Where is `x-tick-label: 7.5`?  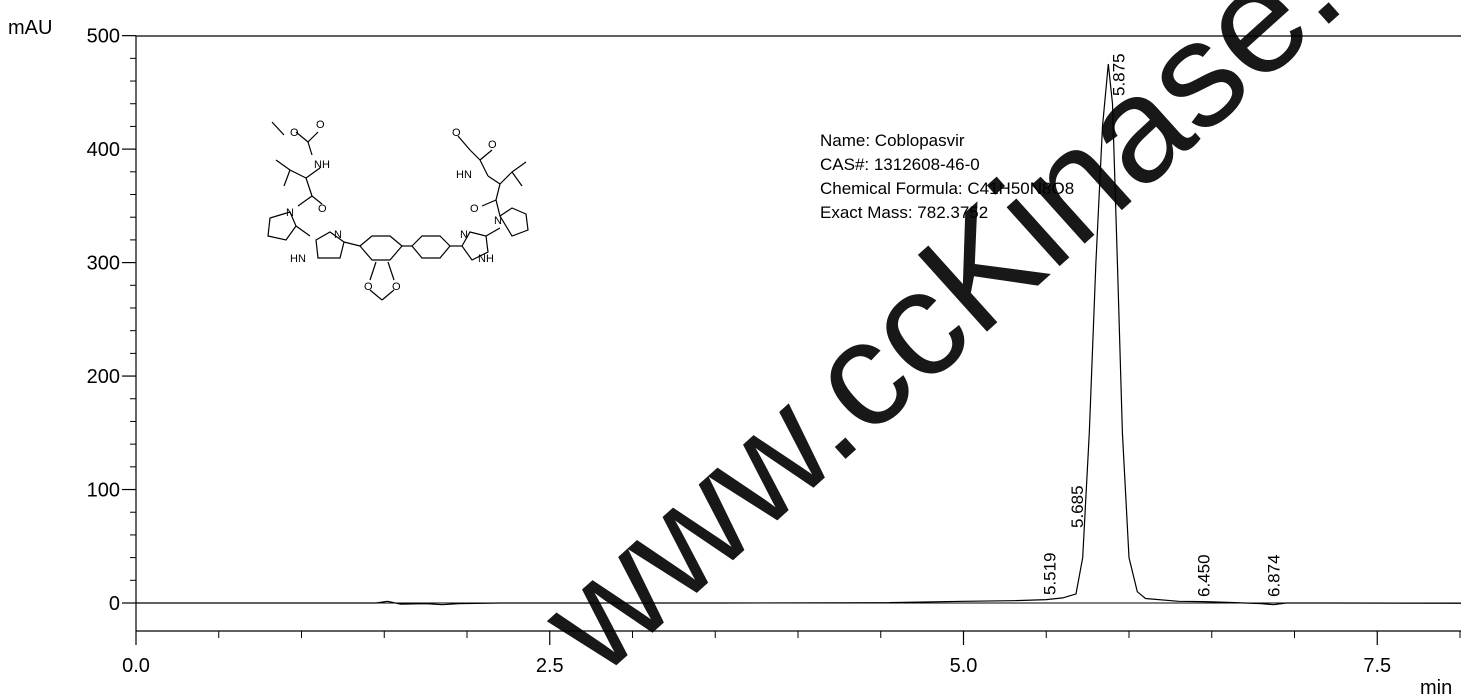
x-tick-label: 7.5 is located at coordinates (1377, 666).